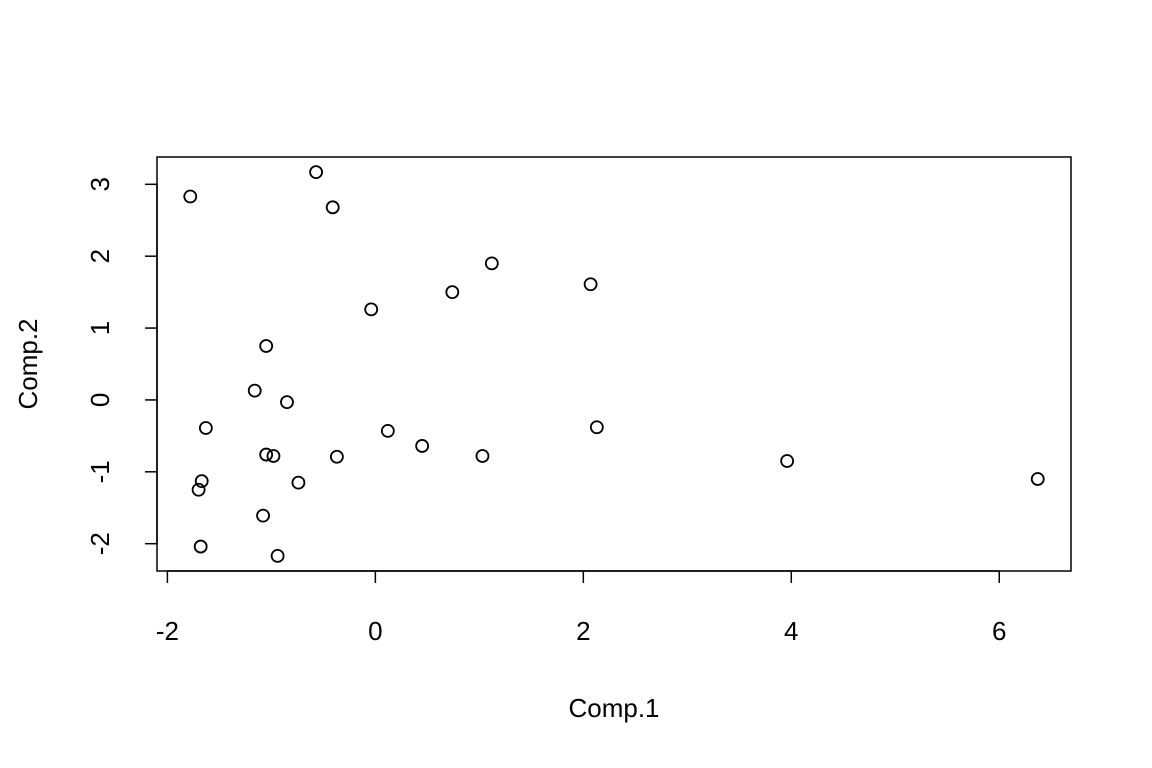  I want to click on x-tick-label: 4, so click(791, 631).